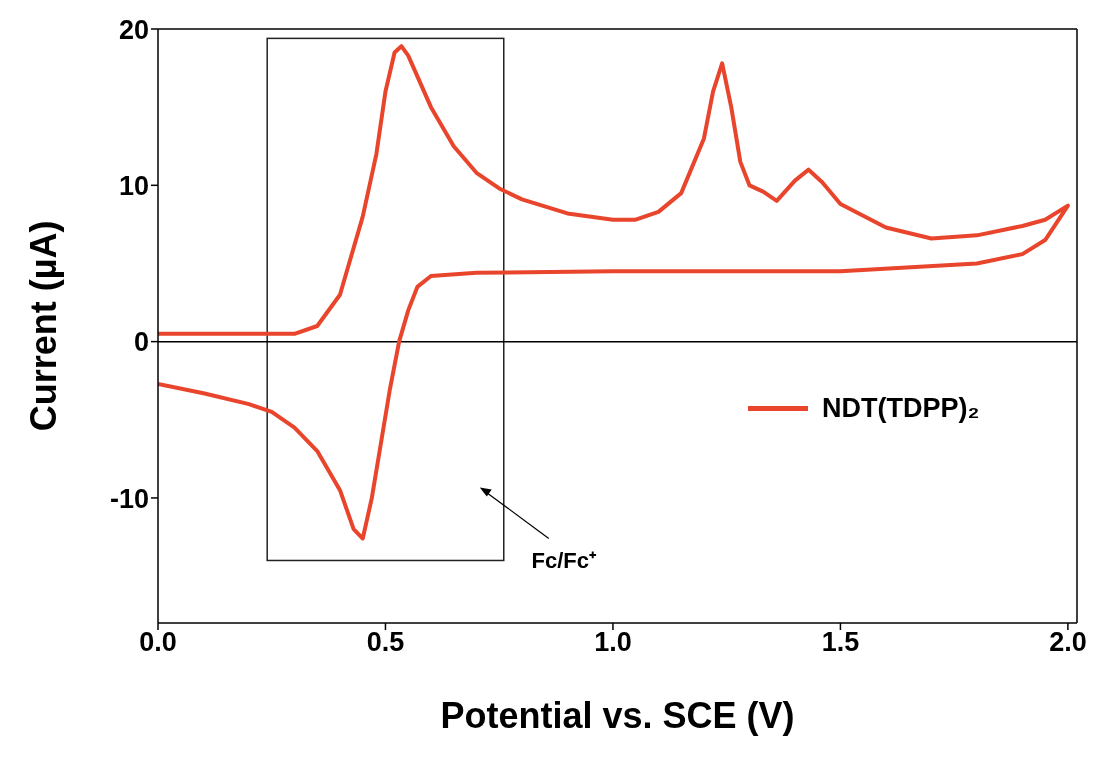  What do you see at coordinates (901, 408) in the screenshot?
I see `legend-label: NDT(TDPP)₂` at bounding box center [901, 408].